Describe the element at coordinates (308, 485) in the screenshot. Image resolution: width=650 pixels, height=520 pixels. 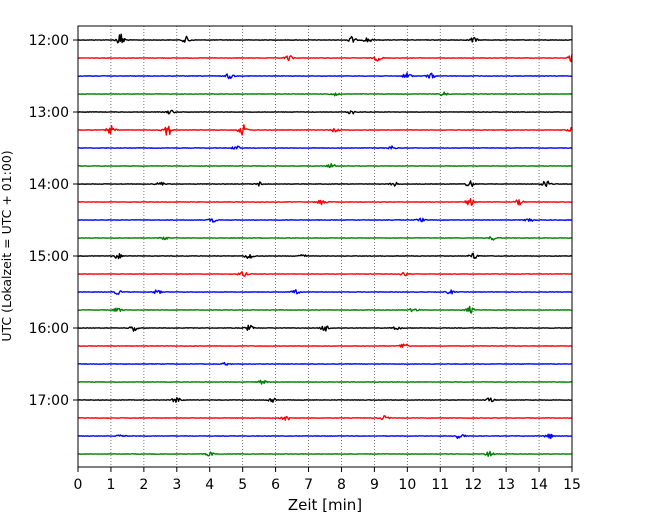
I see `x-tick-label: 7` at that location.